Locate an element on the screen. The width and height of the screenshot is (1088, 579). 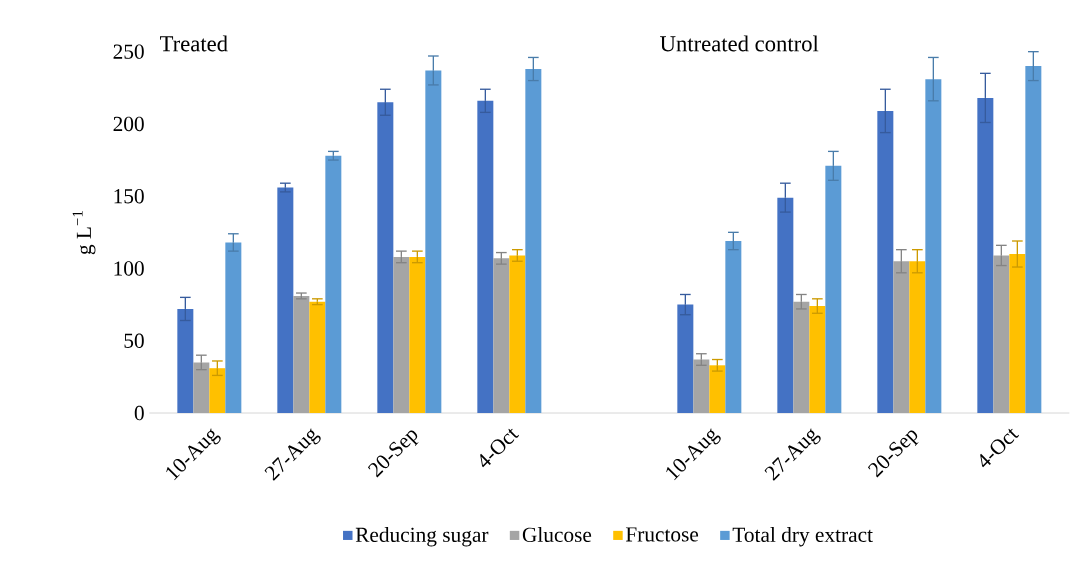
legend-label: Total dry extract is located at coordinates (802, 537).